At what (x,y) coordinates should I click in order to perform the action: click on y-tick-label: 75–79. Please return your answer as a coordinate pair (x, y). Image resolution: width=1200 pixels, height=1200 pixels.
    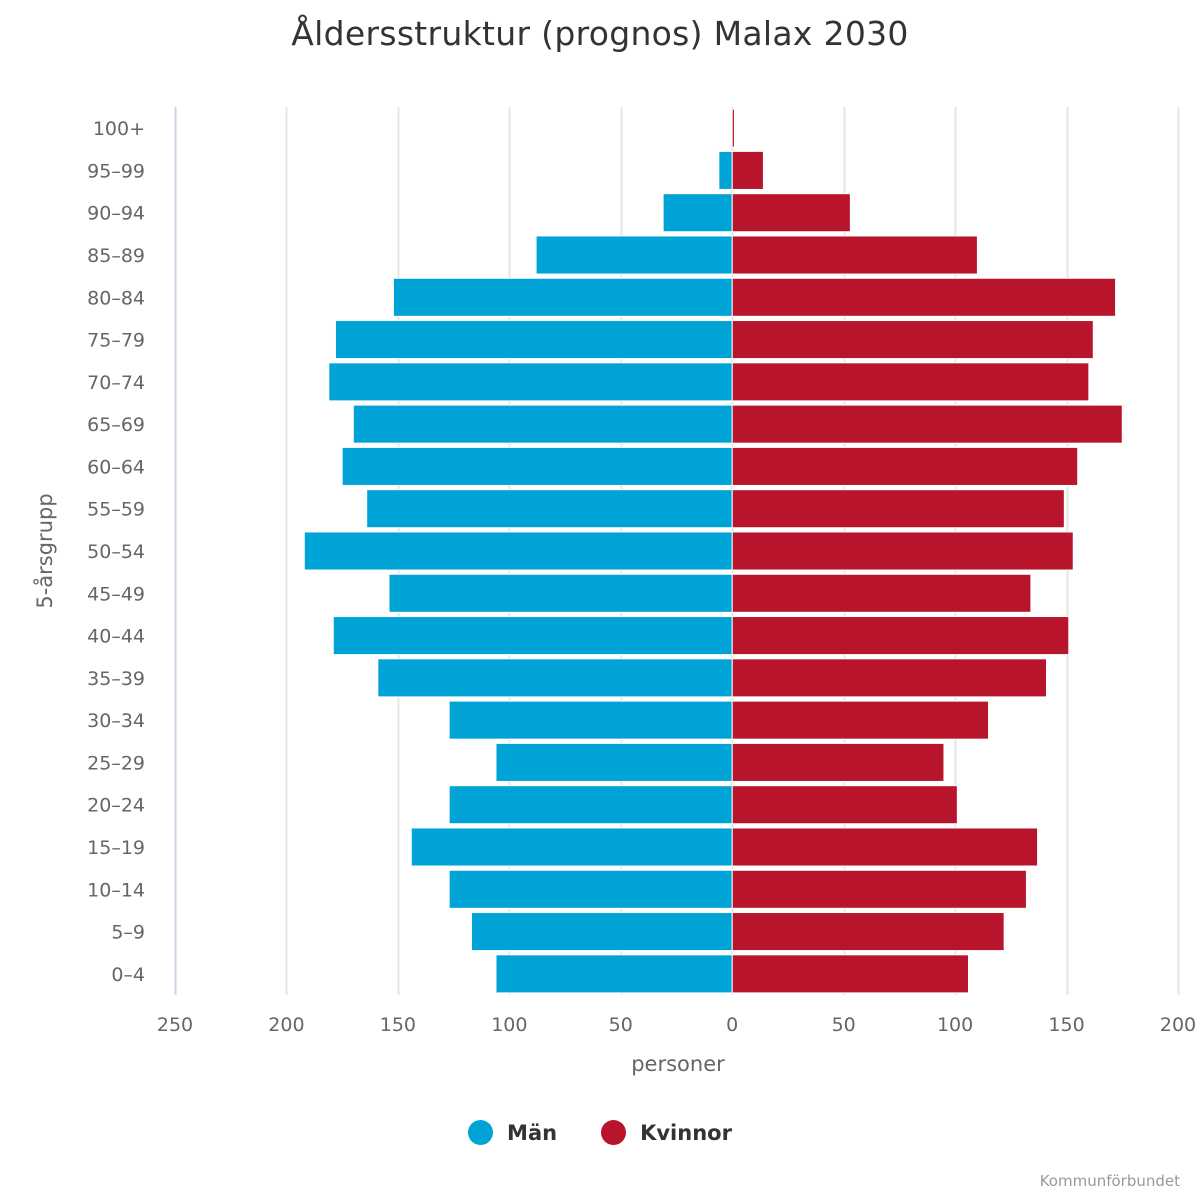
    Looking at the image, I should click on (116, 341).